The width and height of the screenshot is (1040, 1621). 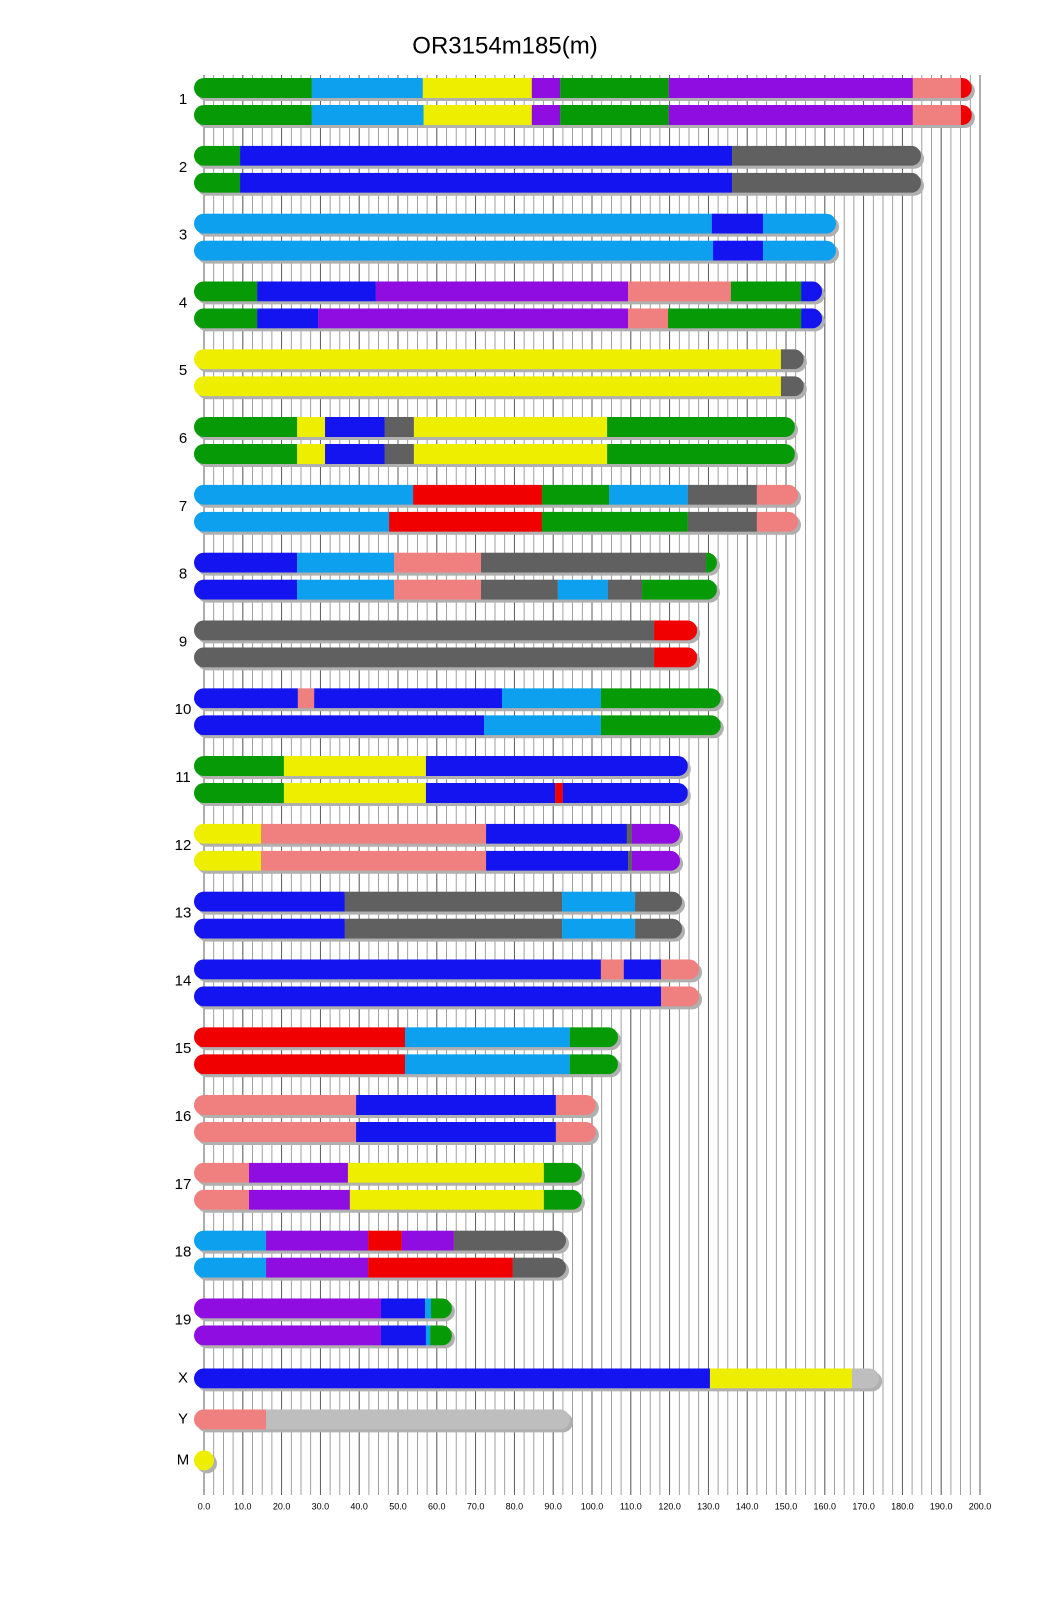 What do you see at coordinates (183, 913) in the screenshot?
I see `chromosome-label: 13` at bounding box center [183, 913].